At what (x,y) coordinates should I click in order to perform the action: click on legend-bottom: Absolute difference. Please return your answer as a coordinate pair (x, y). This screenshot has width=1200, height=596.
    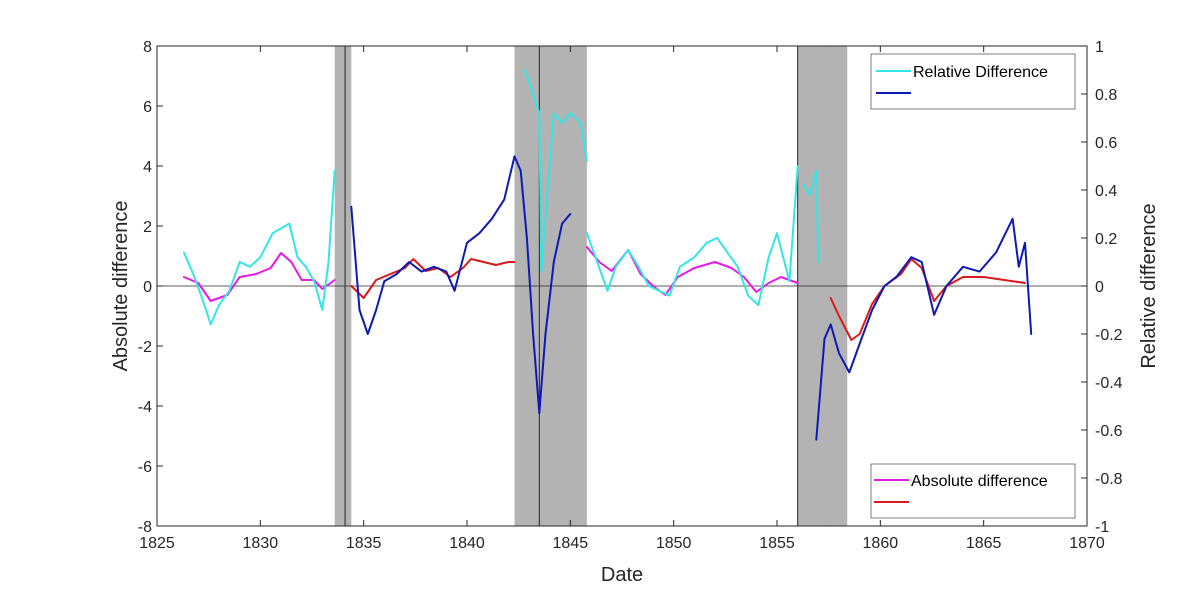
    Looking at the image, I should click on (973, 491).